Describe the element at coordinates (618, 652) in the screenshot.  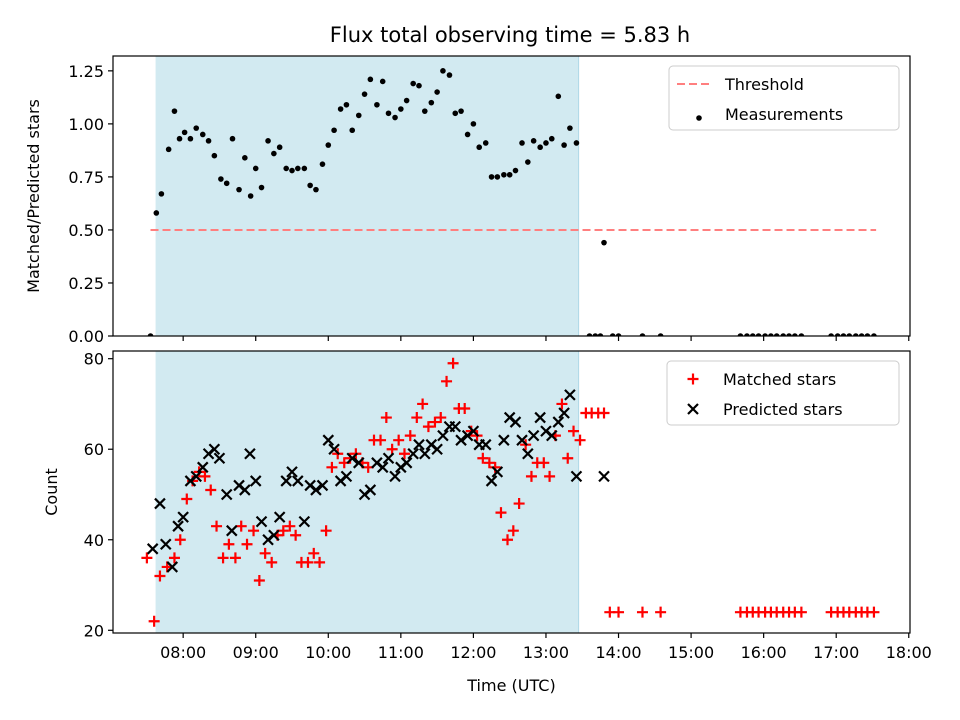
I see `x-tick-label: 14:00` at that location.